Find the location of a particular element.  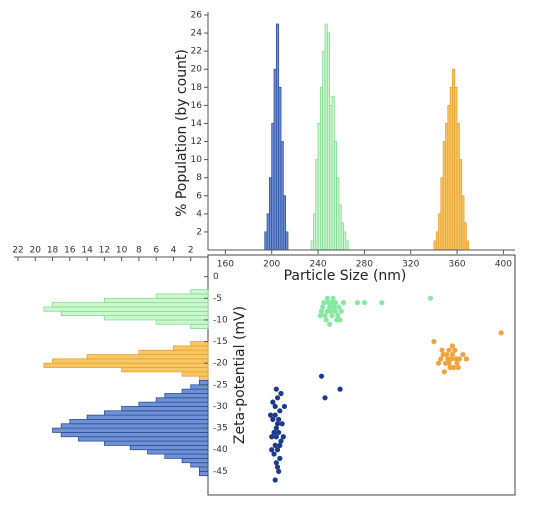

y-tick-label: 10 is located at coordinates (197, 160).